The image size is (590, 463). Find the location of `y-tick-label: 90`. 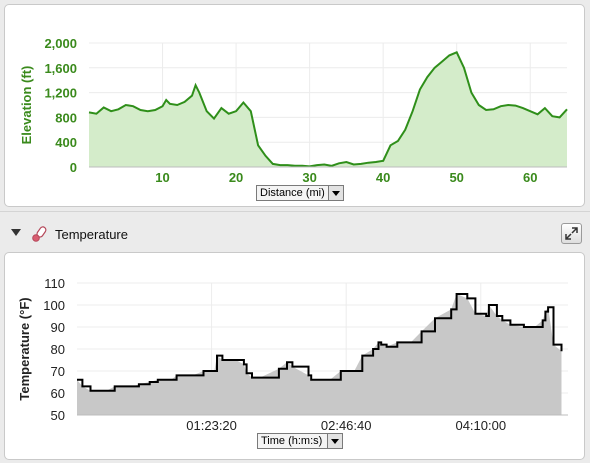

y-tick-label: 90 is located at coordinates (58, 327).